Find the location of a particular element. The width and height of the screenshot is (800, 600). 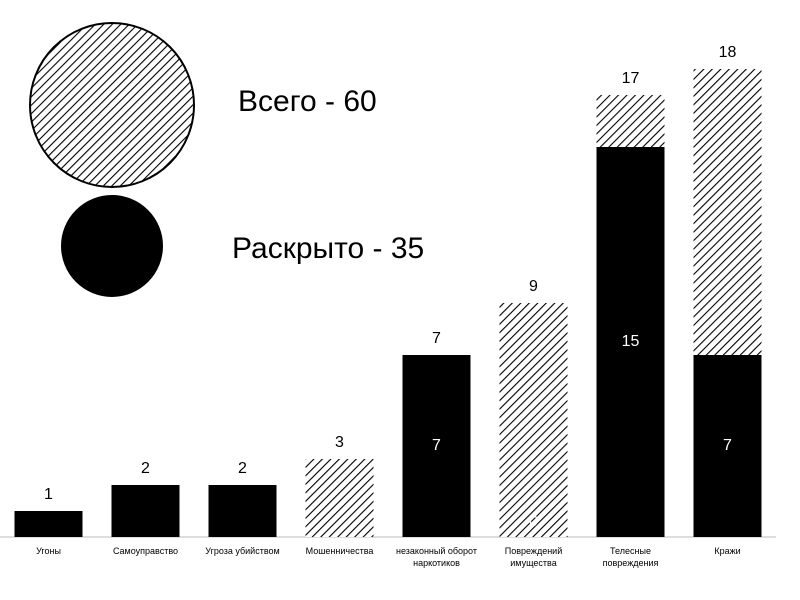

legend-label: Всего - 60 is located at coordinates (307, 101).